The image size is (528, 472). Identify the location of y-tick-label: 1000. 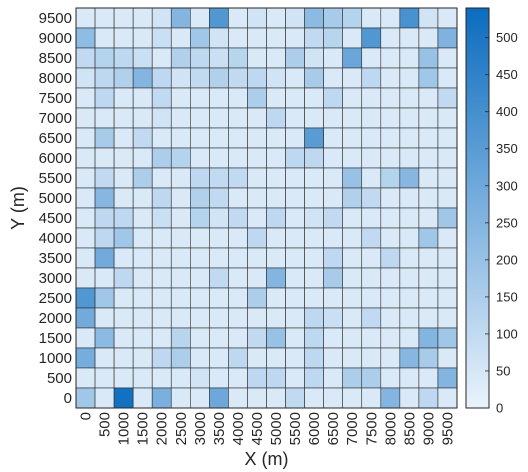
(55, 358).